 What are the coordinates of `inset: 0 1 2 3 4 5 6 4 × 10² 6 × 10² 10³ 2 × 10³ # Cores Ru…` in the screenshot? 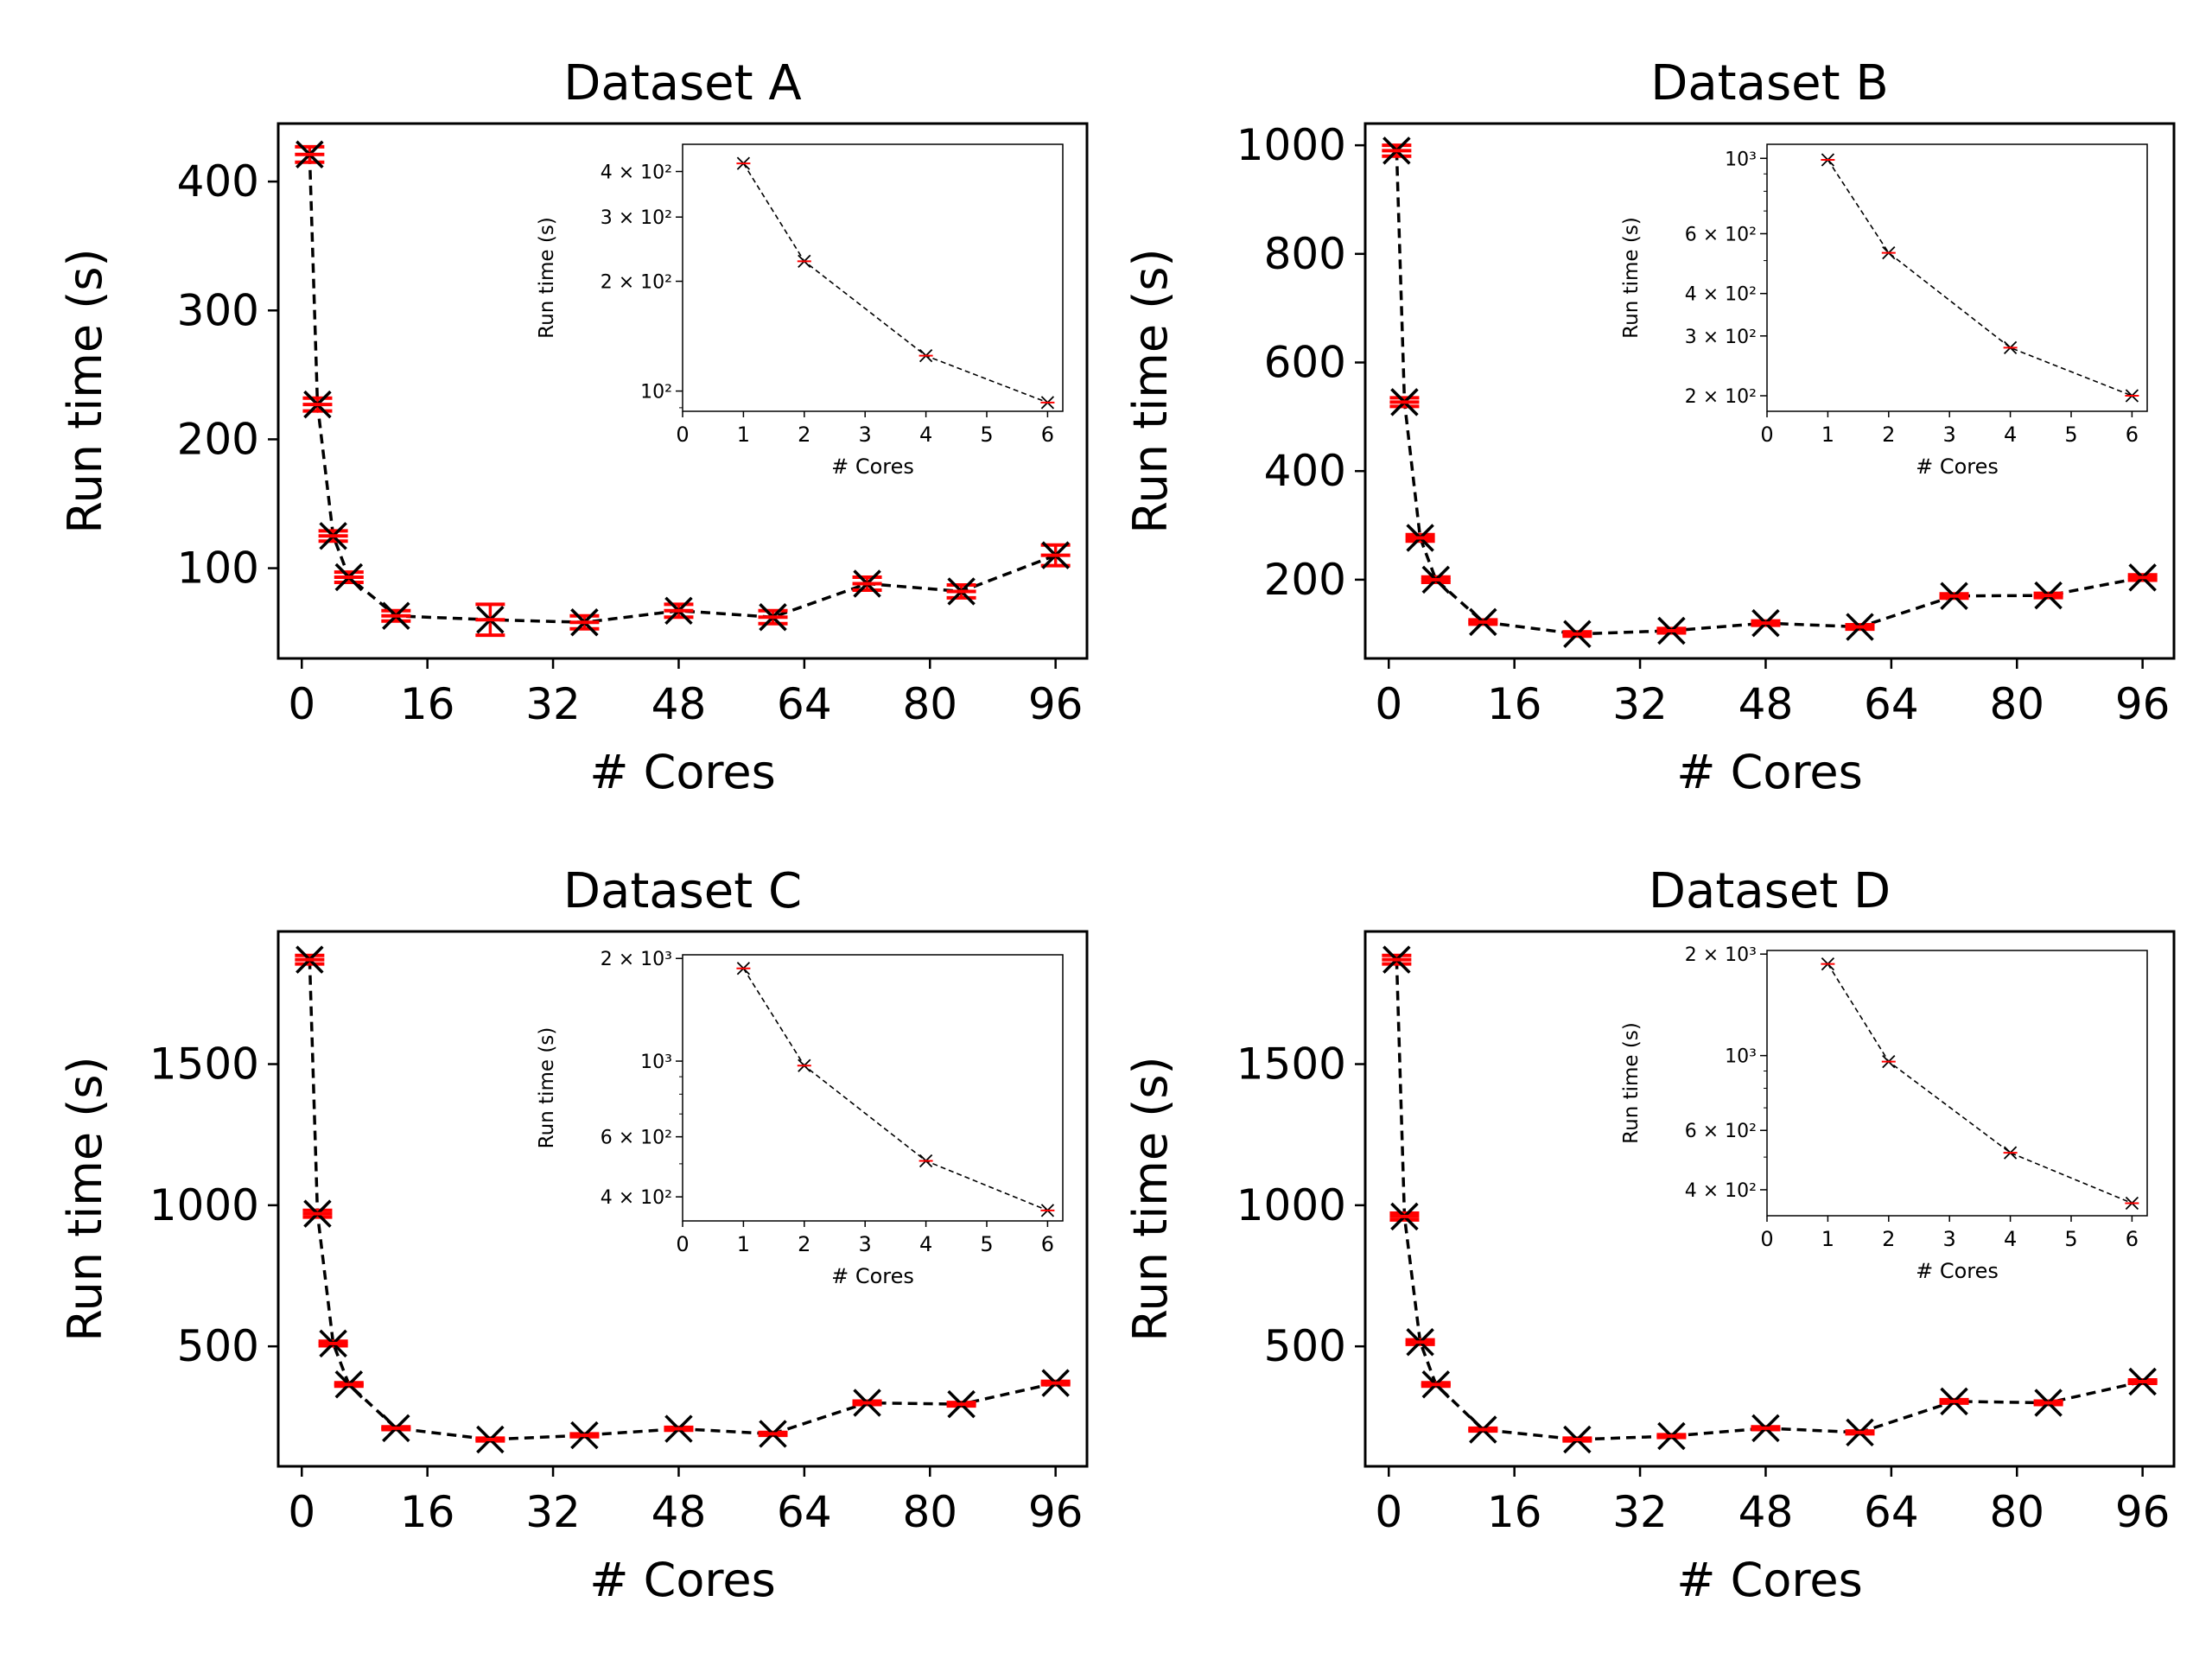 It's located at (1884, 1113).